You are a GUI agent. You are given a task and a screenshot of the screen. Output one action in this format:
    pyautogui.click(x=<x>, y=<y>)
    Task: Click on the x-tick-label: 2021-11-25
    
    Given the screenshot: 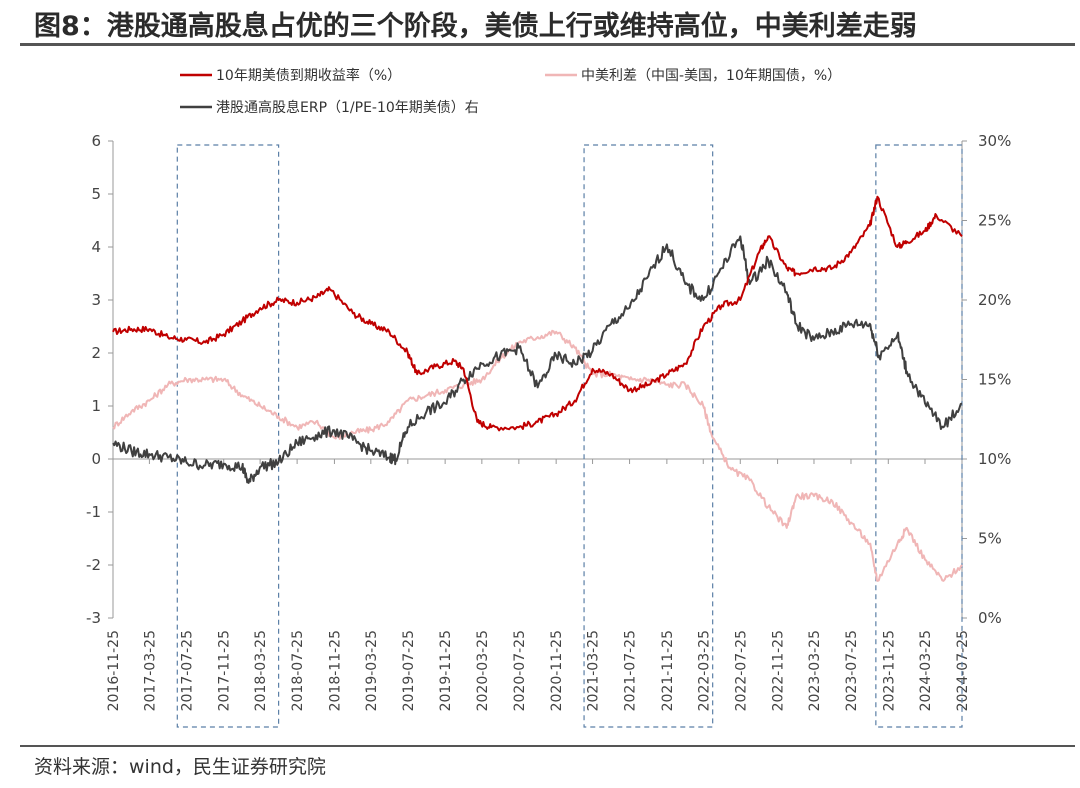 What is the action you would take?
    pyautogui.click(x=668, y=670)
    